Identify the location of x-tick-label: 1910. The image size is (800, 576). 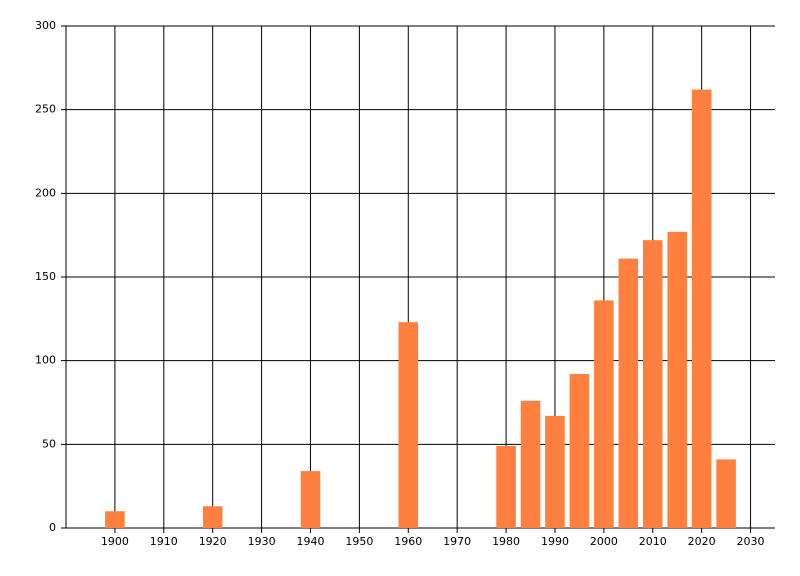
(164, 541).